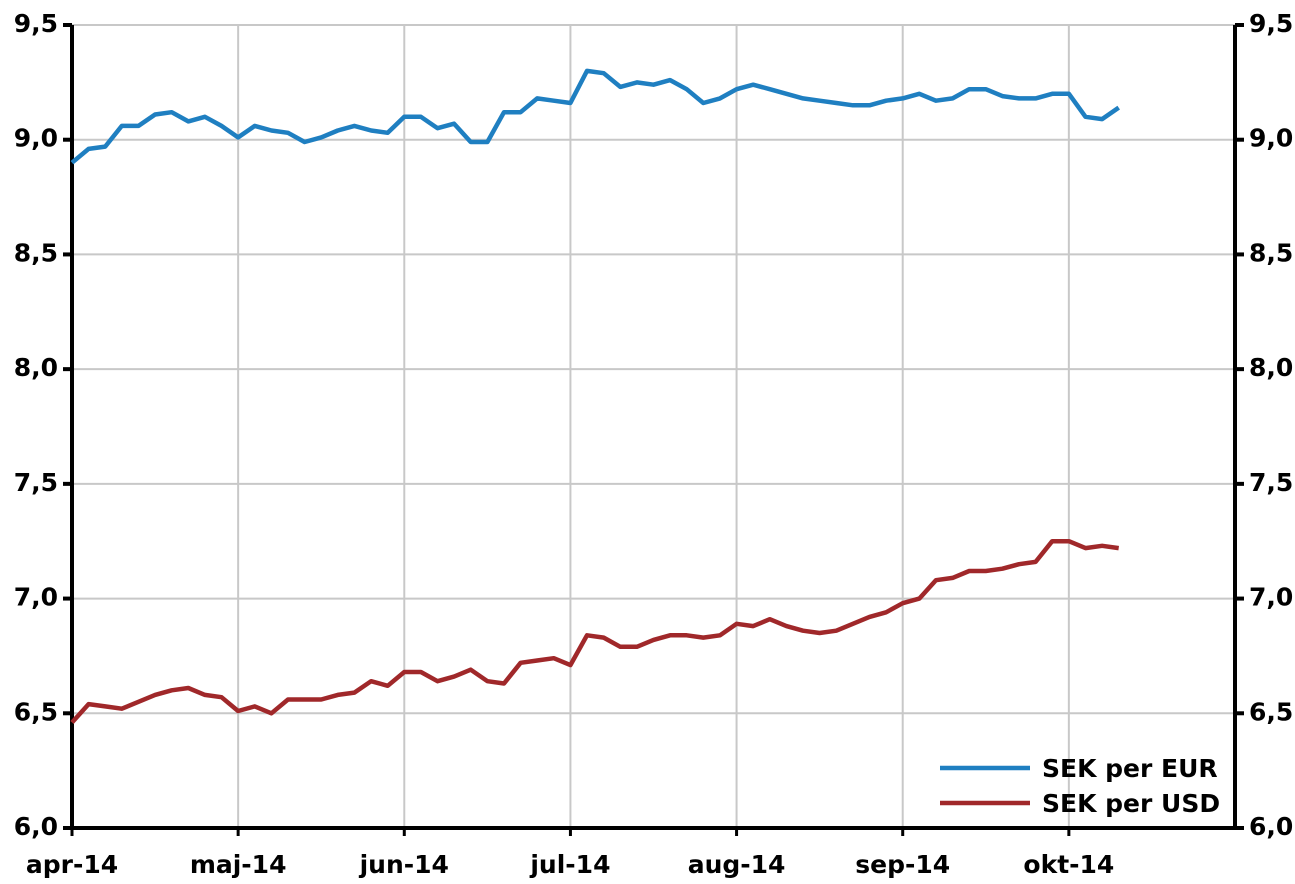 Image resolution: width=1295 pixels, height=884 pixels. Describe the element at coordinates (1271, 138) in the screenshot. I see `y2-tick-label: 9,0` at that location.